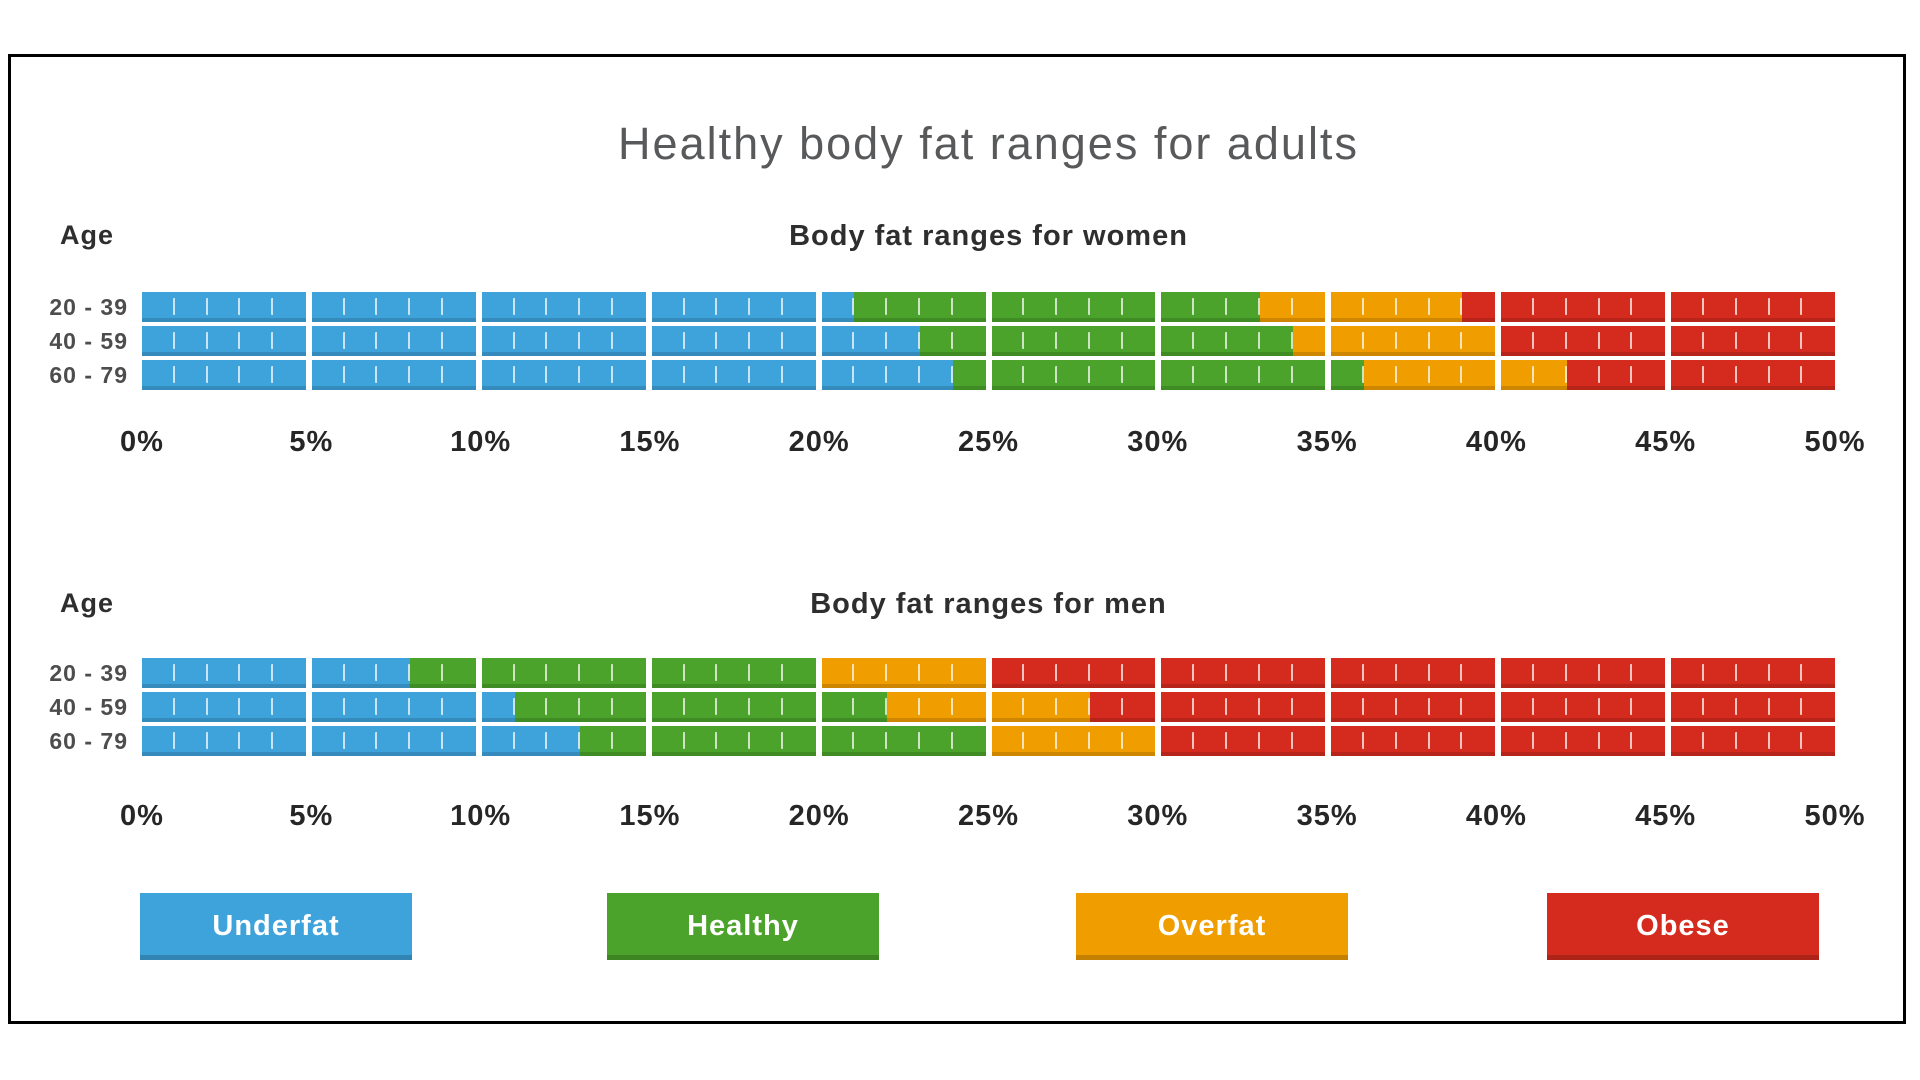 The height and width of the screenshot is (1080, 1920). I want to click on axis-tick-label: 5%, so click(311, 442).